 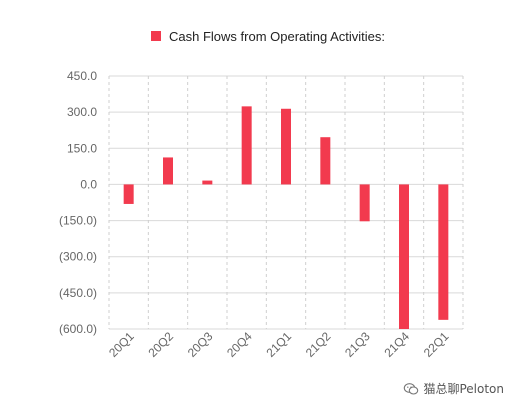 What do you see at coordinates (357, 344) in the screenshot?
I see `x-tick-label: 21Q3` at bounding box center [357, 344].